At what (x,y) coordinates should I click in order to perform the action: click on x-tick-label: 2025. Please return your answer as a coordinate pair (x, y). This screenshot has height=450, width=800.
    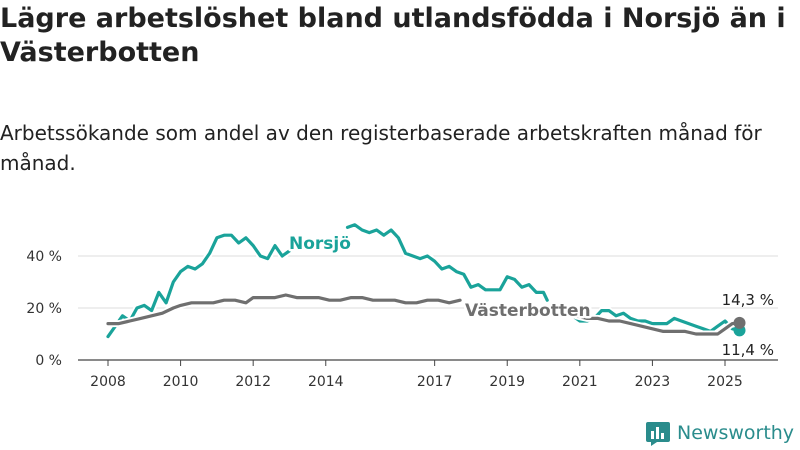
    Looking at the image, I should click on (725, 382).